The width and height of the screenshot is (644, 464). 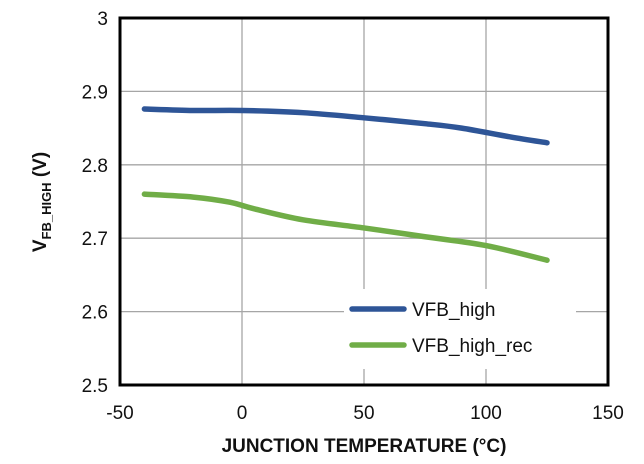 I want to click on y-axis-title-unit: (V), so click(x=40, y=167).